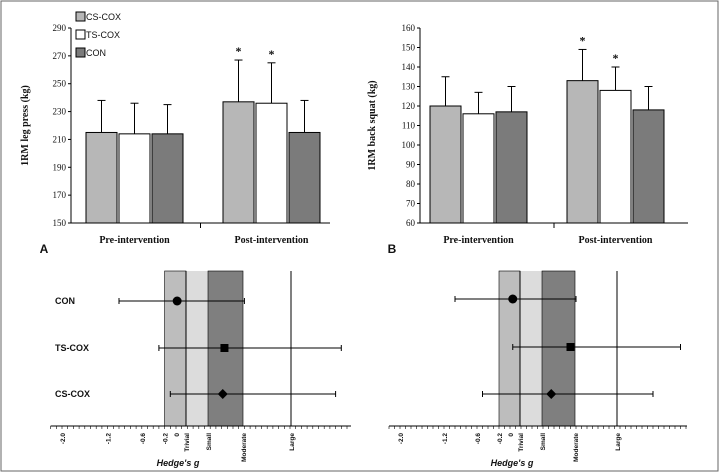  What do you see at coordinates (96, 53) in the screenshot?
I see `legend-label: CON` at bounding box center [96, 53].